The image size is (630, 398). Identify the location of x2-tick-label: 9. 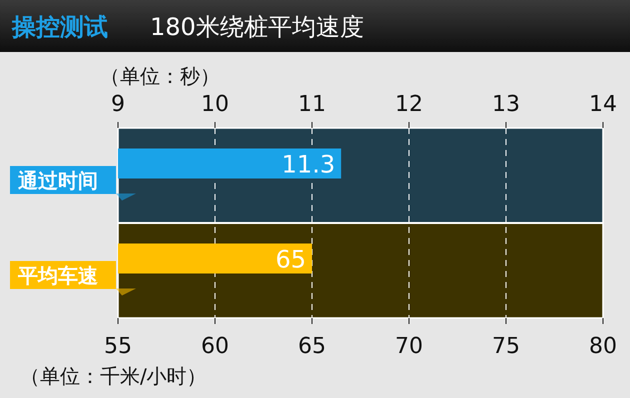
(118, 104).